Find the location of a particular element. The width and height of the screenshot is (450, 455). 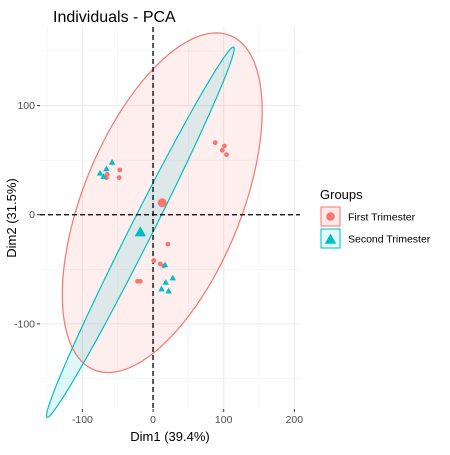

legend-label-series-1: First Trimester is located at coordinates (382, 218).